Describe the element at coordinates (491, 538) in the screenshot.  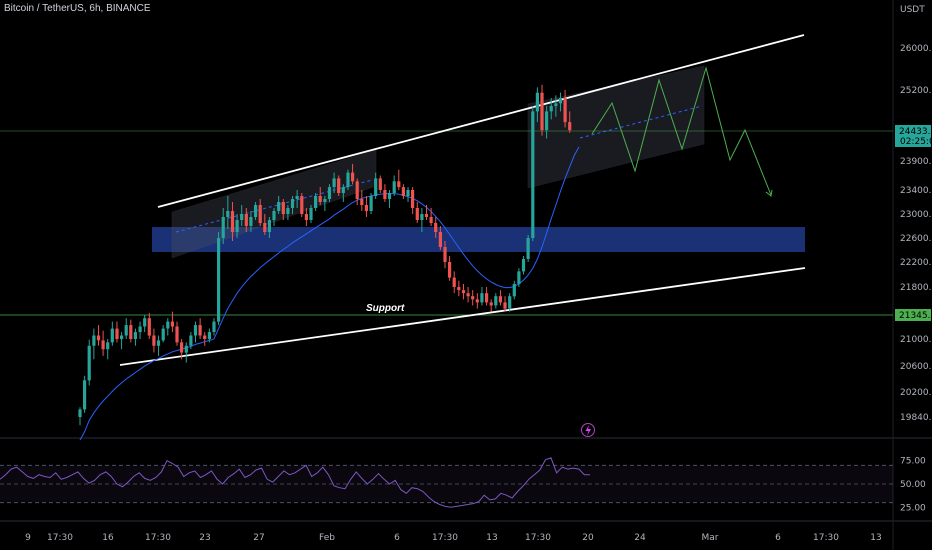
I see `time-axis-tick: 13` at that location.